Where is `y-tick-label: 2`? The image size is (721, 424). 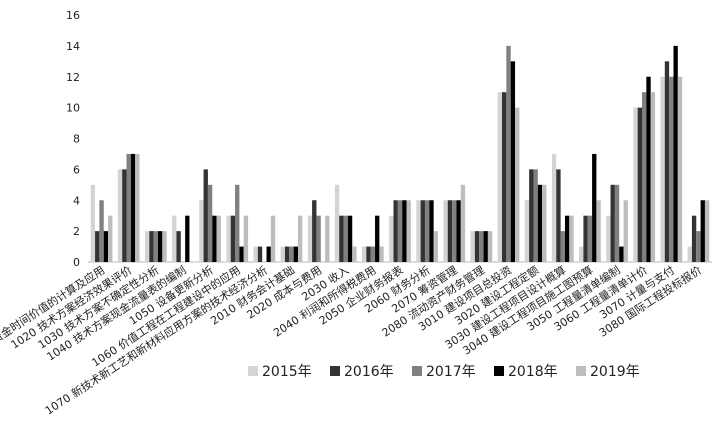 y-tick-label: 2 is located at coordinates (76, 231).